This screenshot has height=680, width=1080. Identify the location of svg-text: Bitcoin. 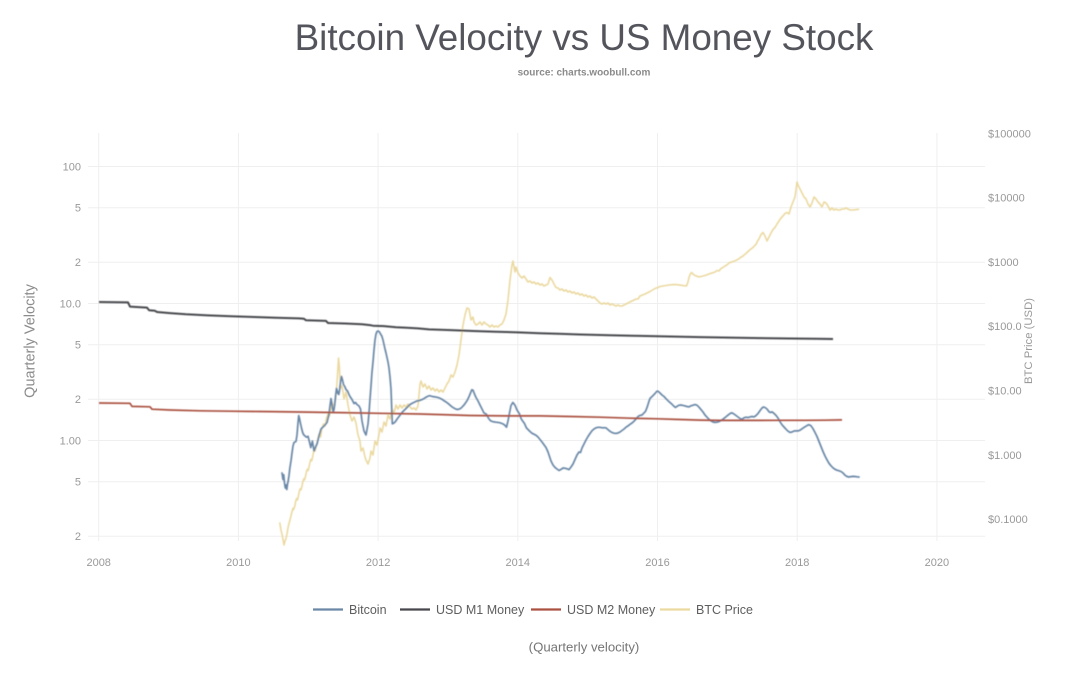
(368, 610).